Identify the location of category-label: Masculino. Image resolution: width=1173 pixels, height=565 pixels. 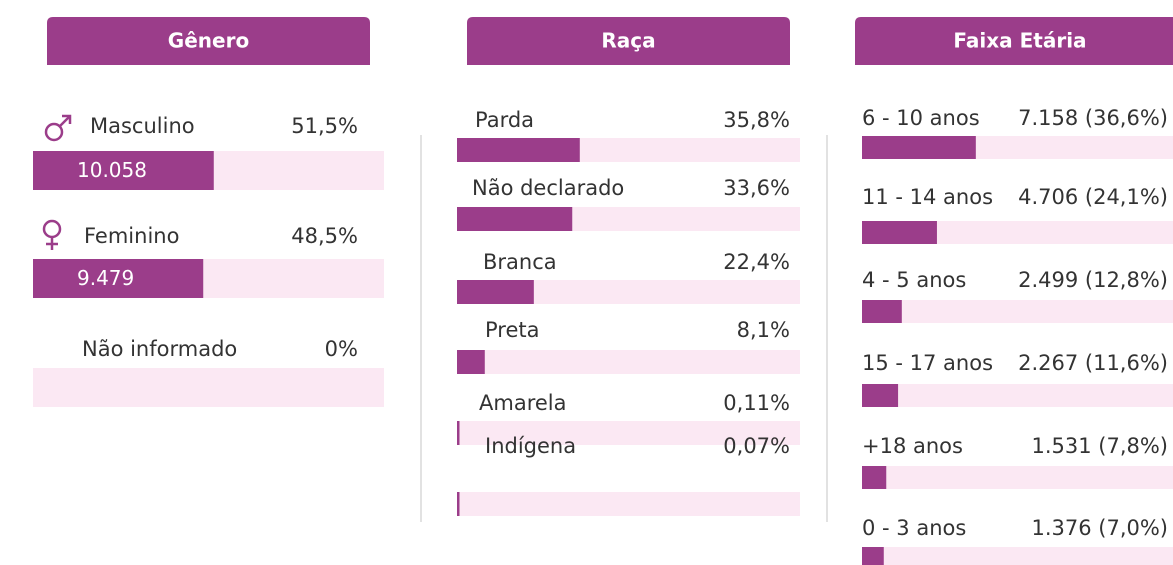
(142, 126).